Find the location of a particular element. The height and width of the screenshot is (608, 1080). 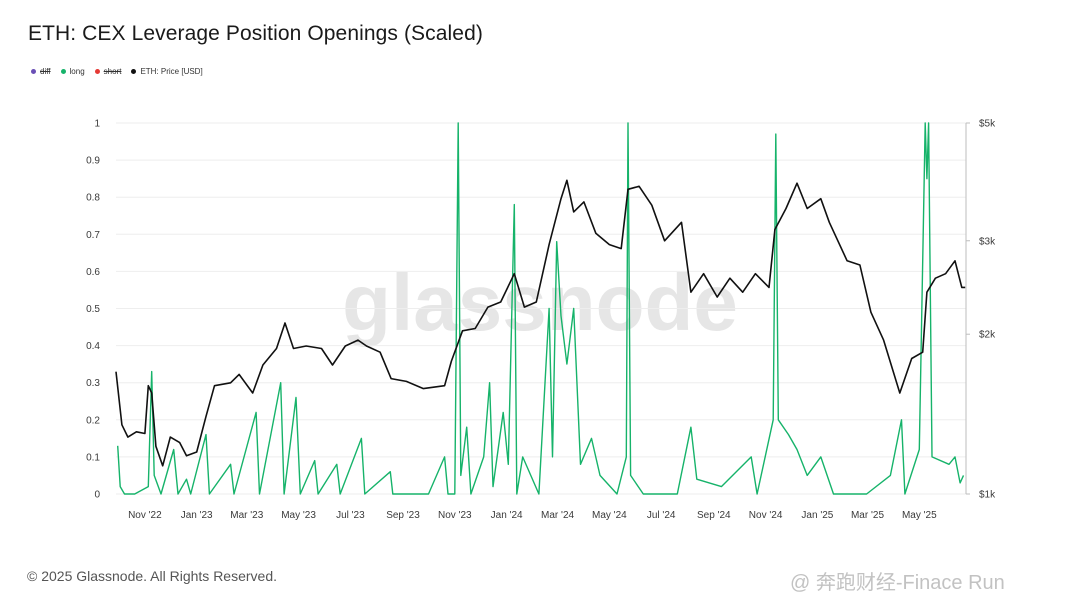

x-tick-label: Mar '23 is located at coordinates (246, 515).